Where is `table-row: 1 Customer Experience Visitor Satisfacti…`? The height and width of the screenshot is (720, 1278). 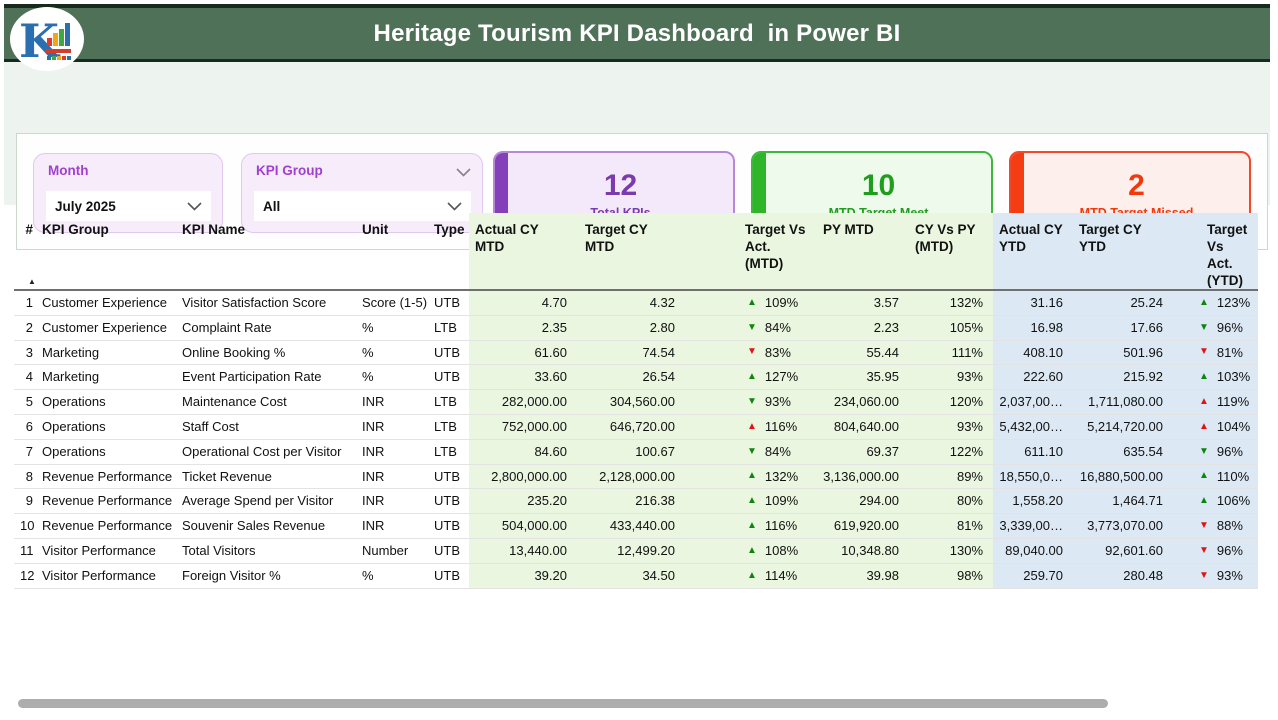 table-row: 1 Customer Experience Visitor Satisfacti… is located at coordinates (636, 303).